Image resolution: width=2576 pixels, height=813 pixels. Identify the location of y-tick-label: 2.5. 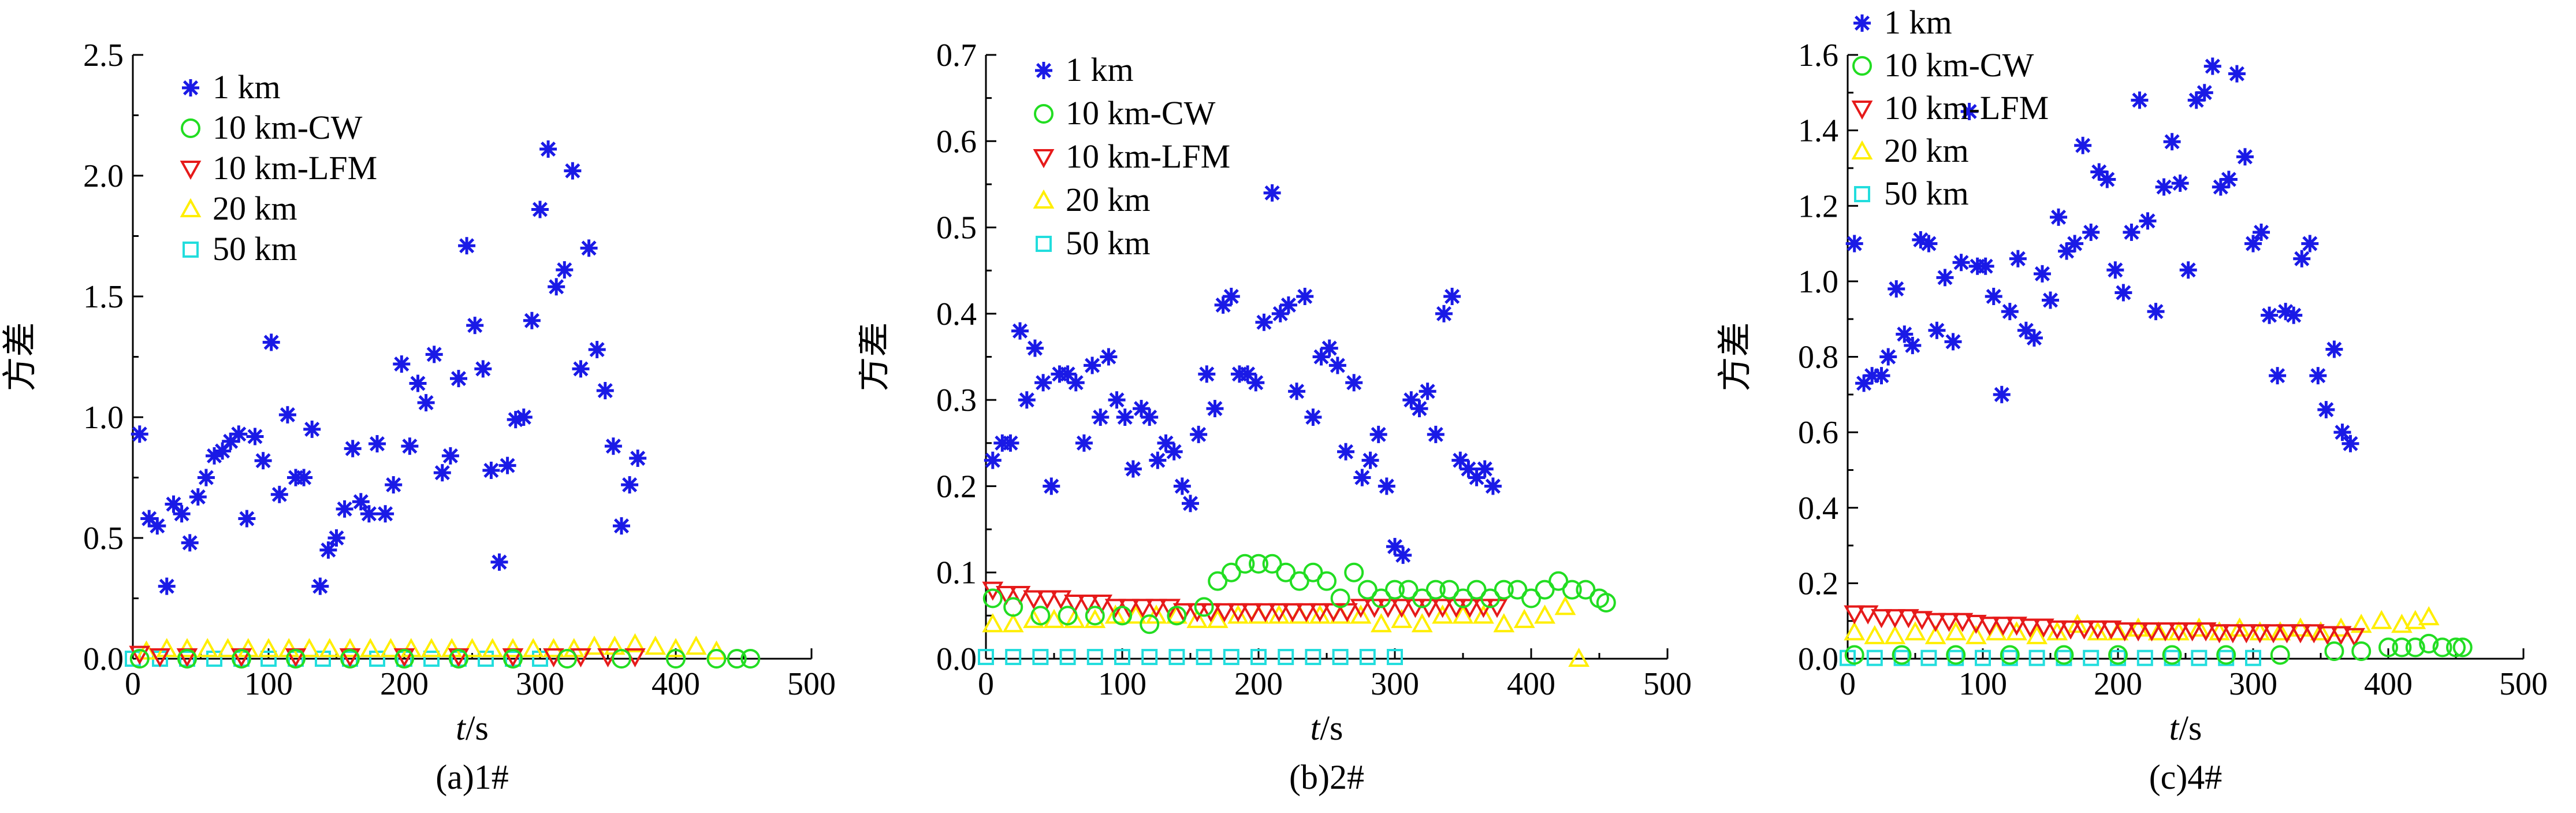
(104, 55).